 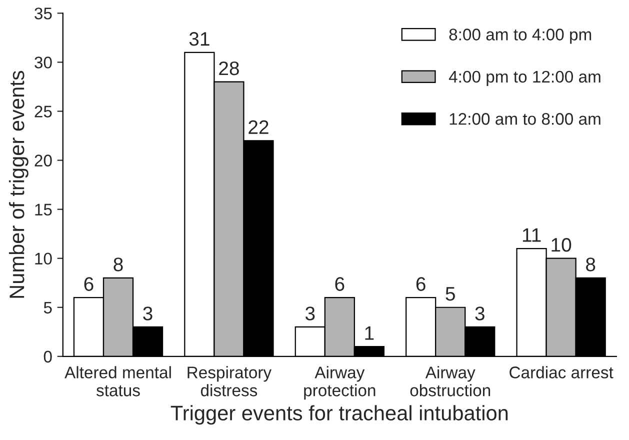 What do you see at coordinates (450, 381) in the screenshot?
I see `x-tick-label: Airway obstruction` at bounding box center [450, 381].